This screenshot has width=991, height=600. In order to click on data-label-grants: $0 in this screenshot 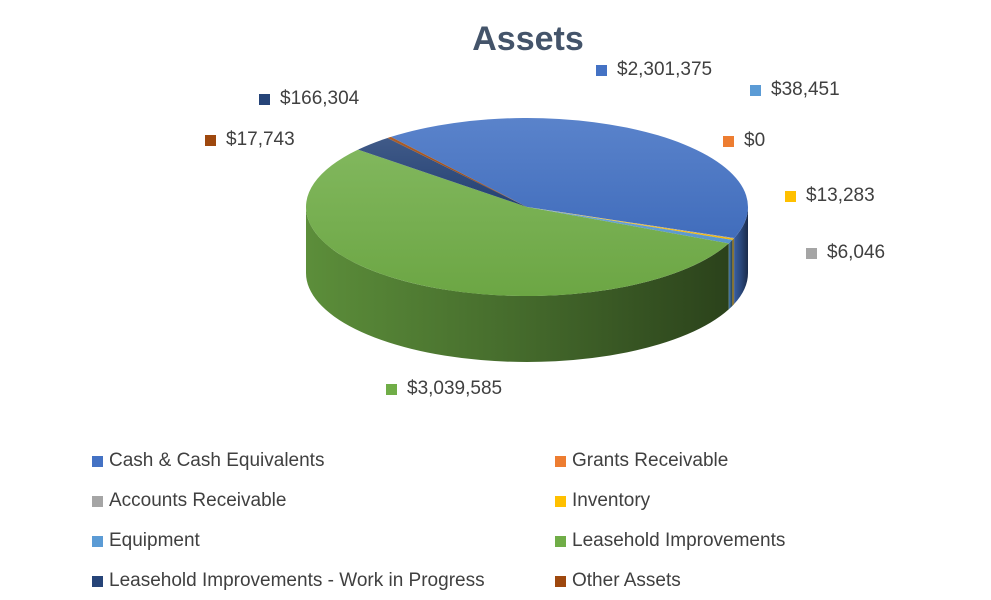, I will do `click(744, 141)`.